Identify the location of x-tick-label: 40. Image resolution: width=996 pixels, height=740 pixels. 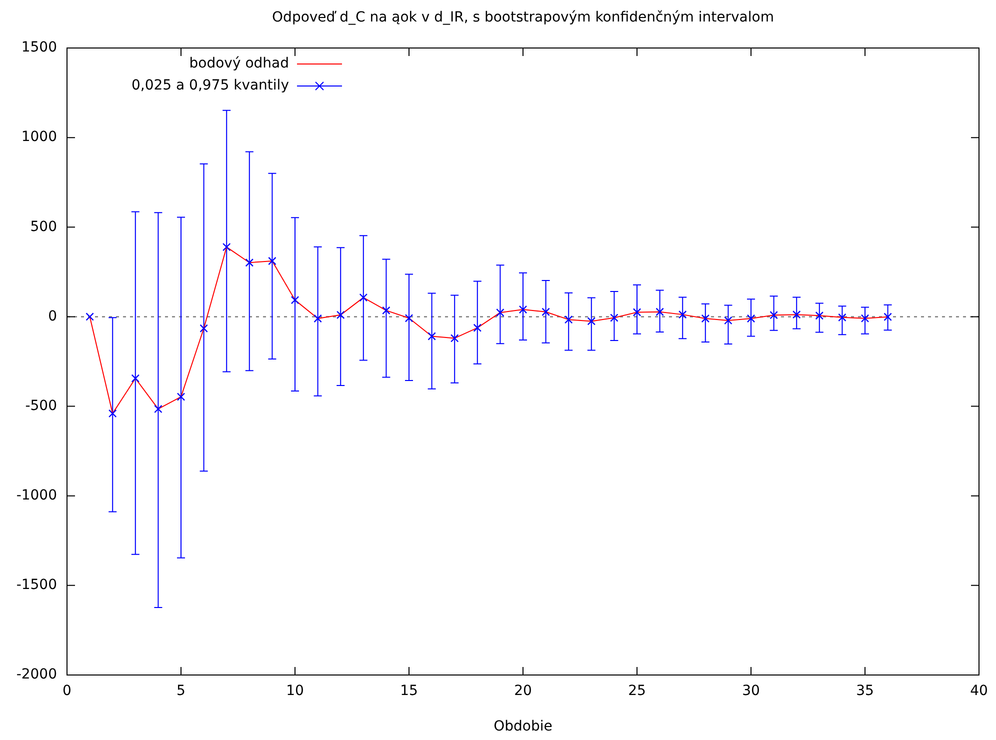
(979, 691).